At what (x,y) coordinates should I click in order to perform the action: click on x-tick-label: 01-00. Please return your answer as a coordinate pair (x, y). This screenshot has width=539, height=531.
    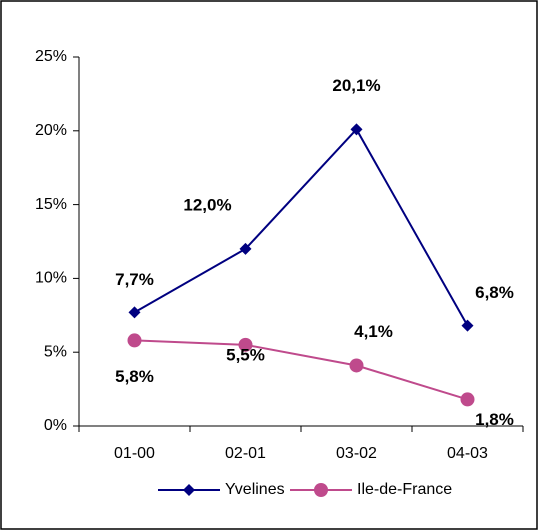
    Looking at the image, I should click on (134, 453).